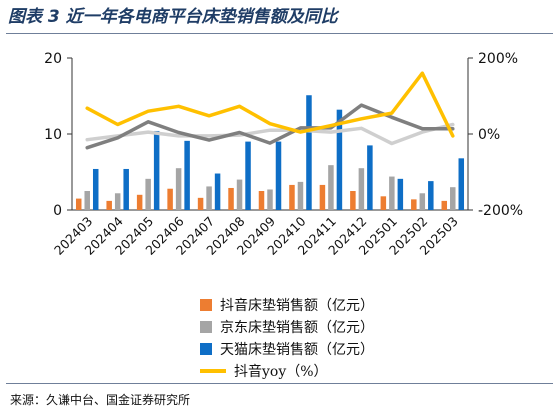  Describe the element at coordinates (173, 17) in the screenshot. I see `chart-title: 图表 3 近一年各电商平台床垫销售额及同比` at that location.